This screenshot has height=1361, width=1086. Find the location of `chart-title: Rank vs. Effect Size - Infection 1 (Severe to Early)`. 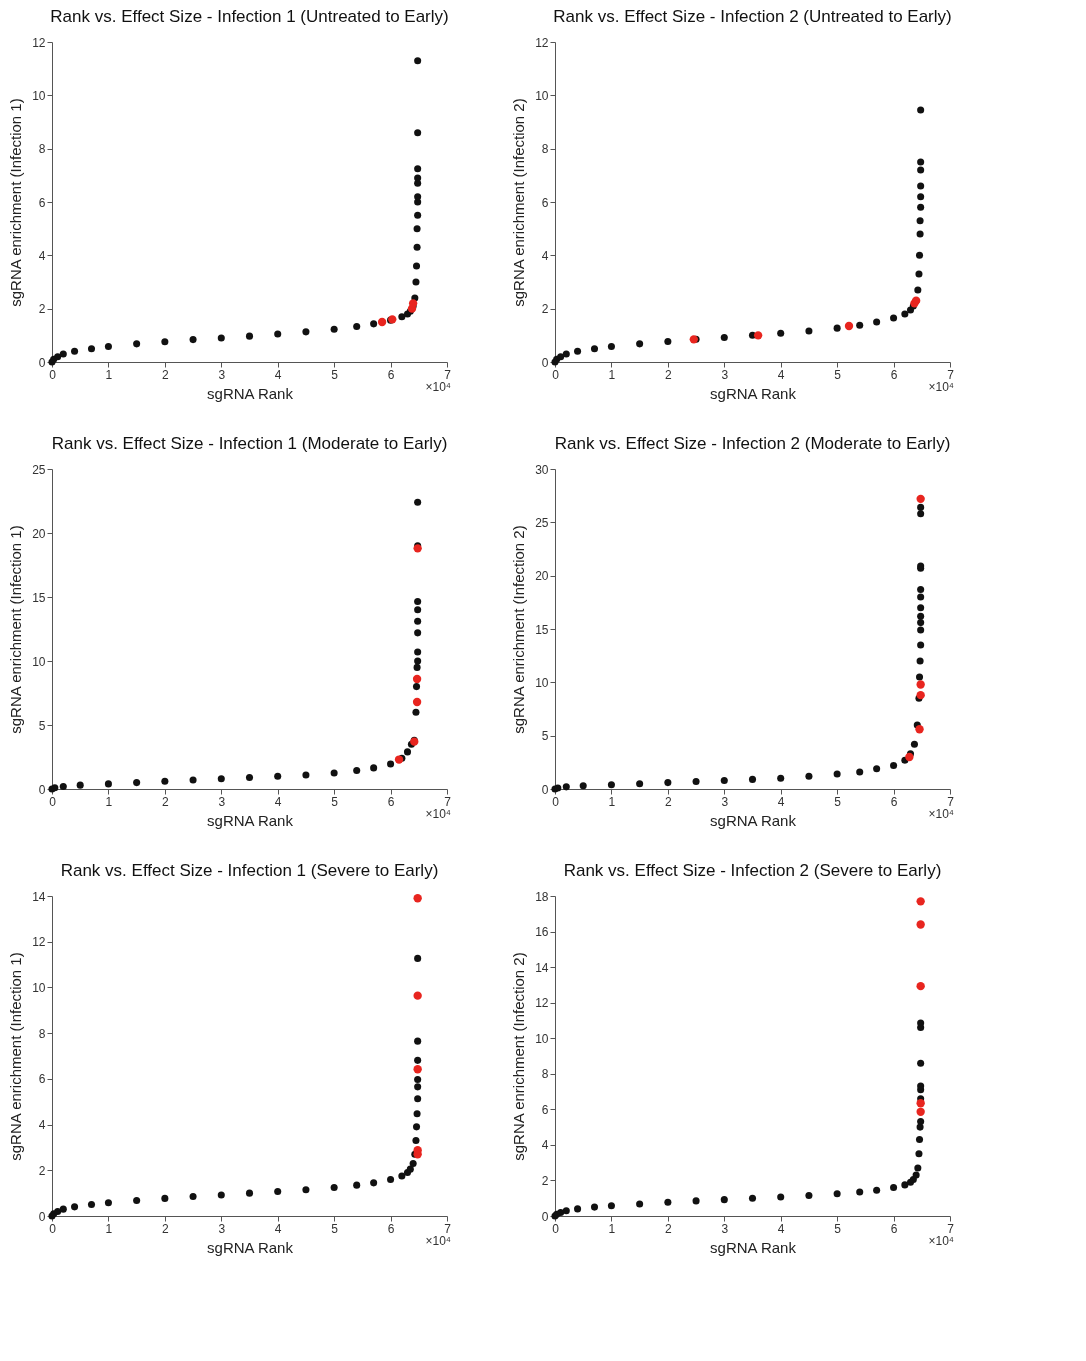

chart-title: Rank vs. Effect Size - Infection 1 (Severe to Early) is located at coordinates (249, 870).